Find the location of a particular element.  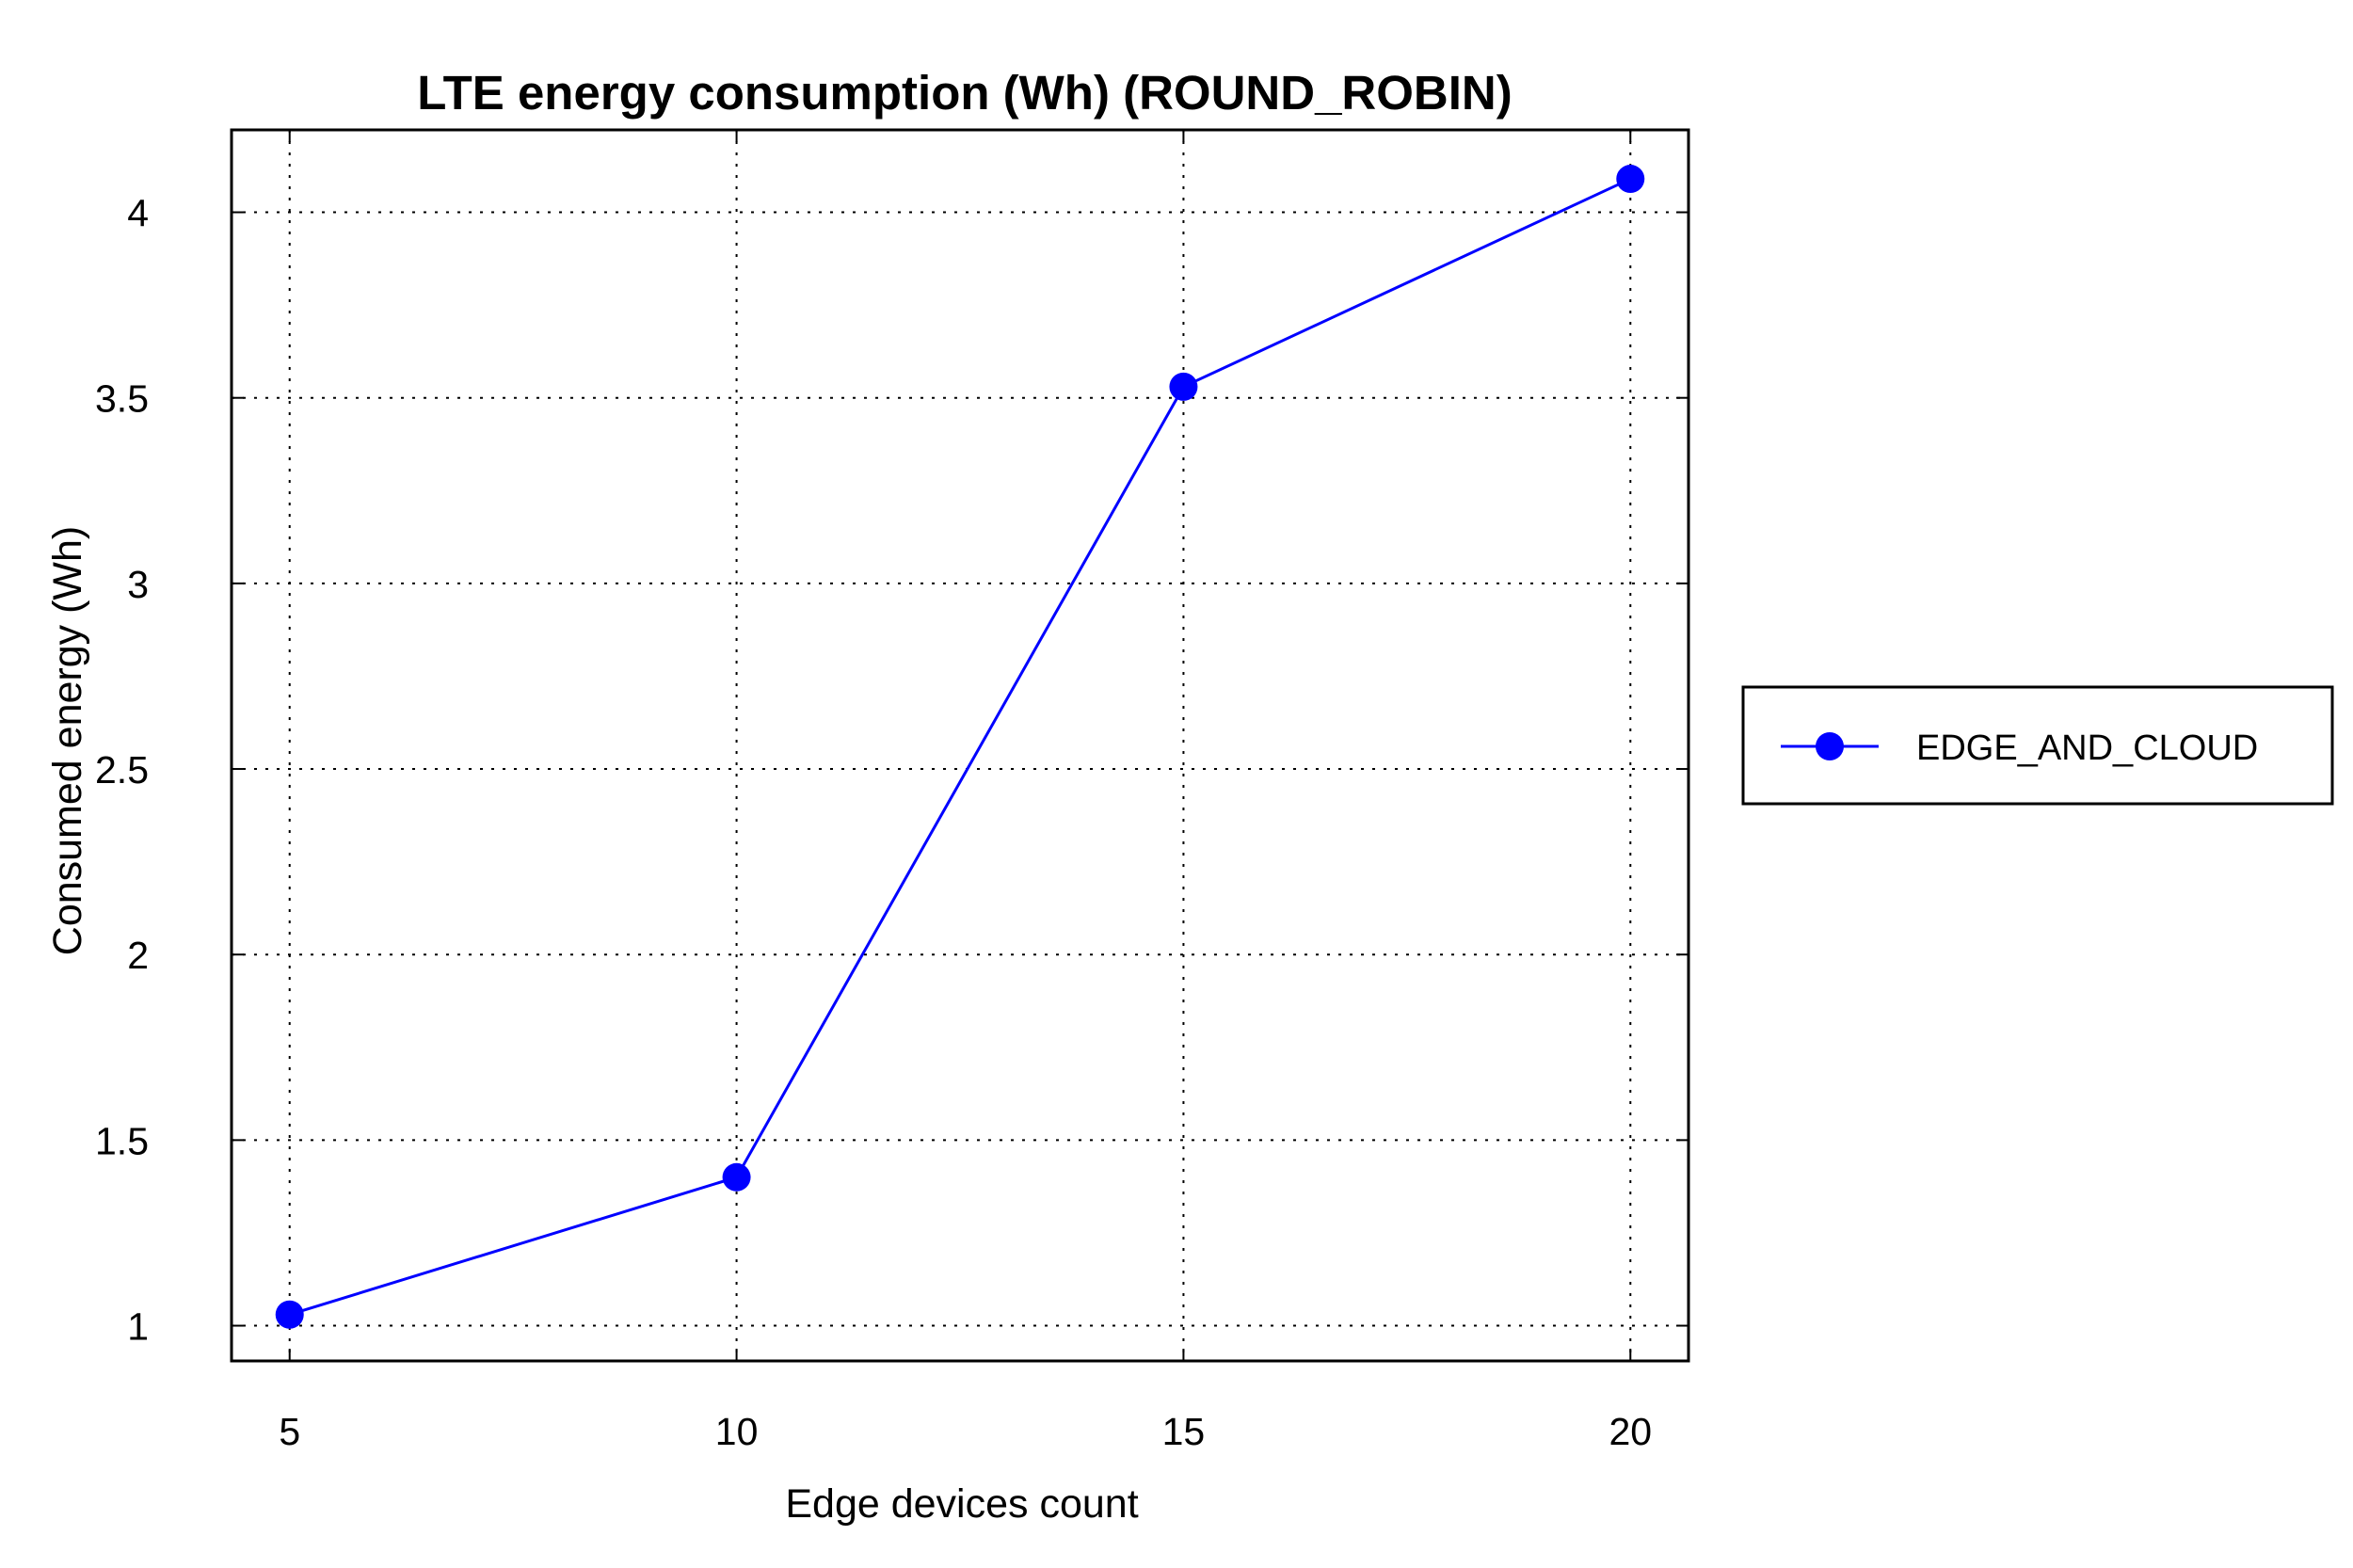

x-tick-label: 15 is located at coordinates (1184, 1431).